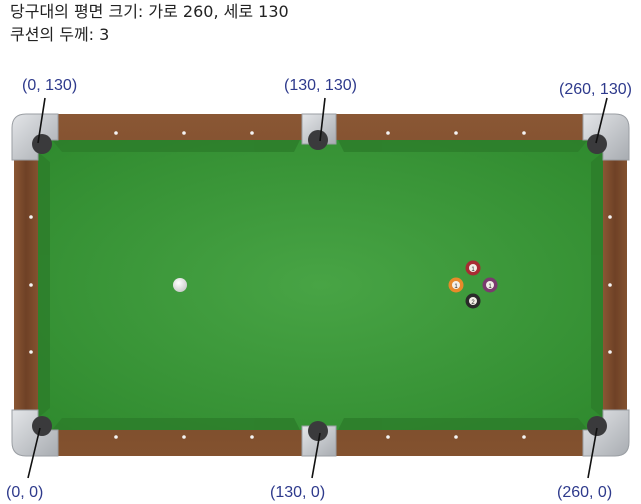 This screenshot has width=641, height=504. Describe the element at coordinates (335, 284) in the screenshot. I see `balls: 1 1 1 2` at that location.